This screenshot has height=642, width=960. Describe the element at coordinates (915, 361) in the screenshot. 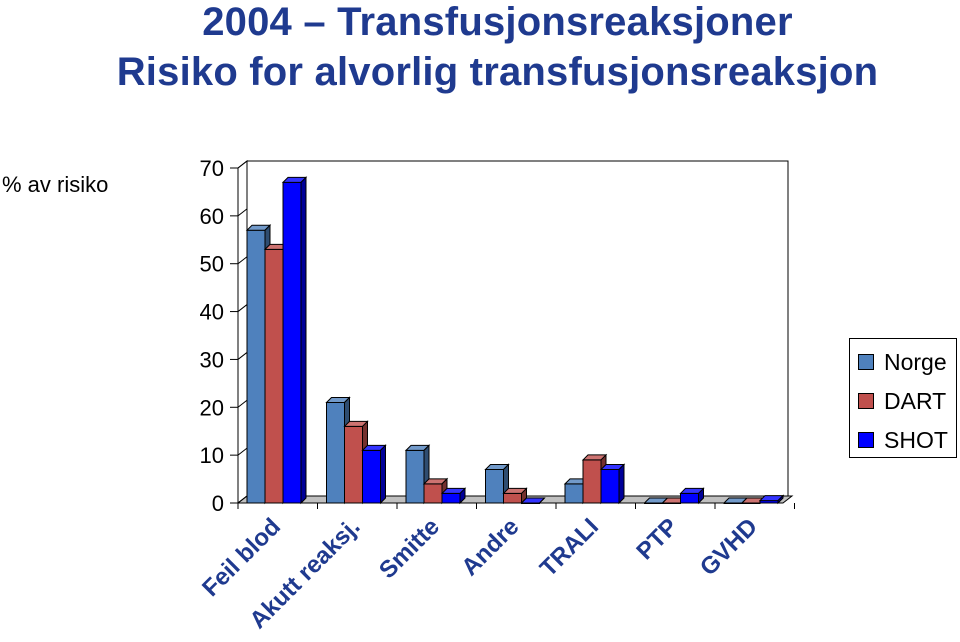

I see `legend-label-norge: Norge` at that location.